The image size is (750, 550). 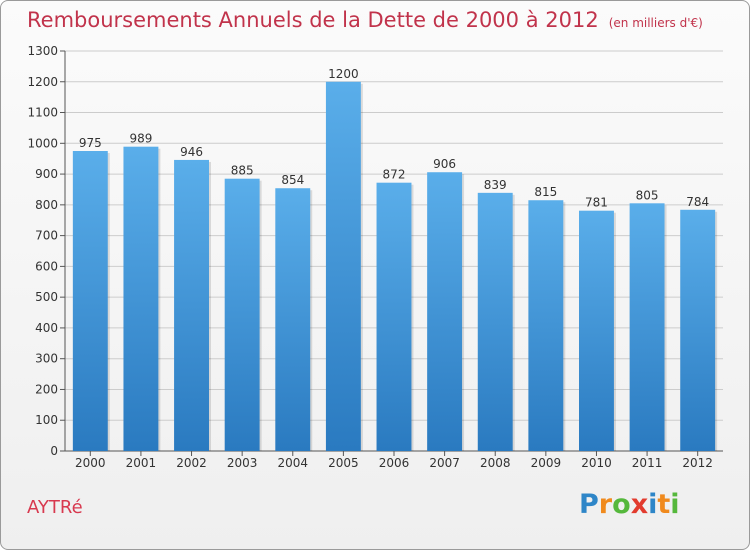 What do you see at coordinates (647, 195) in the screenshot?
I see `data-label: 805` at bounding box center [647, 195].